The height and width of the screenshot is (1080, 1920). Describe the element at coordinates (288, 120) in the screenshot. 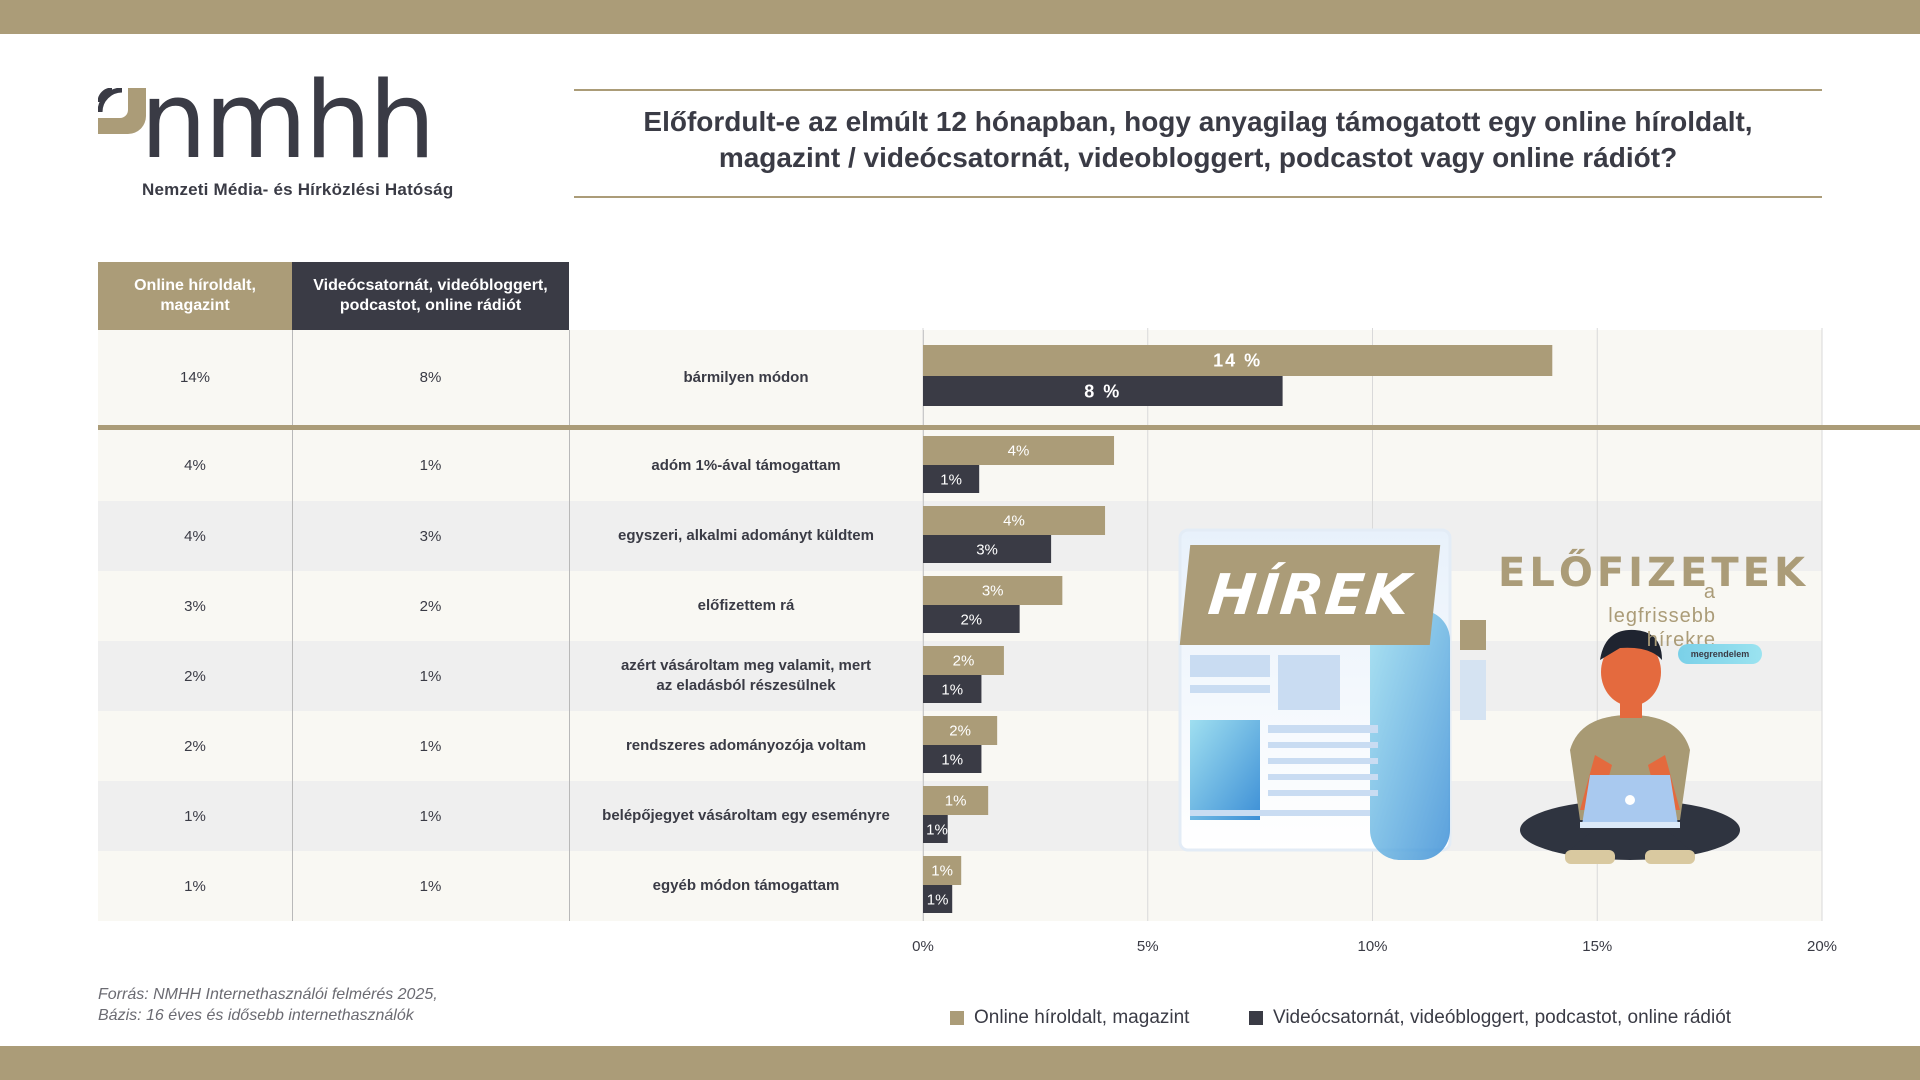

I see `logo-wordmark: nmhh` at that location.